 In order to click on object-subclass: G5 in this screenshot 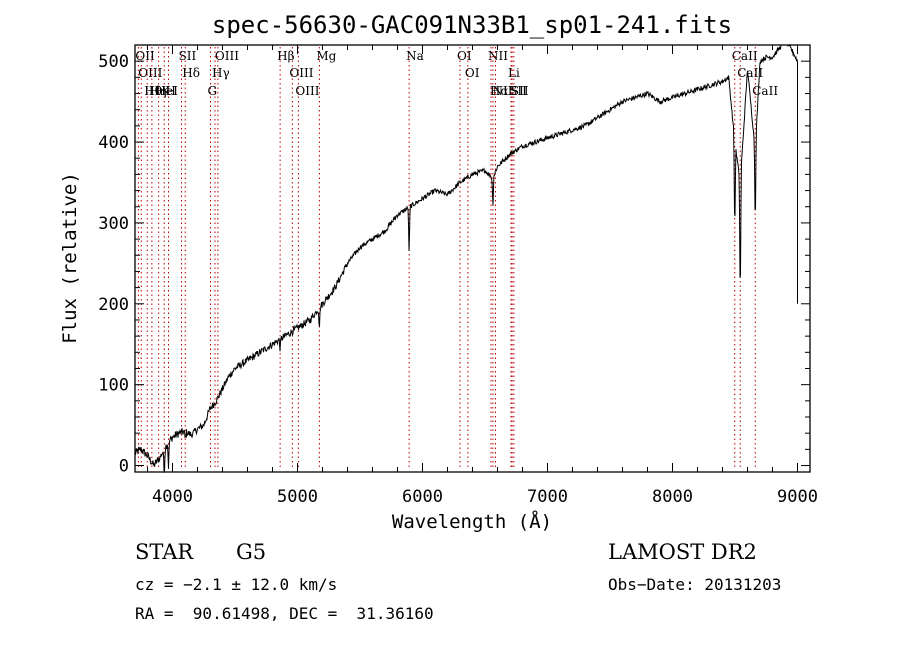, I will do `click(251, 552)`.